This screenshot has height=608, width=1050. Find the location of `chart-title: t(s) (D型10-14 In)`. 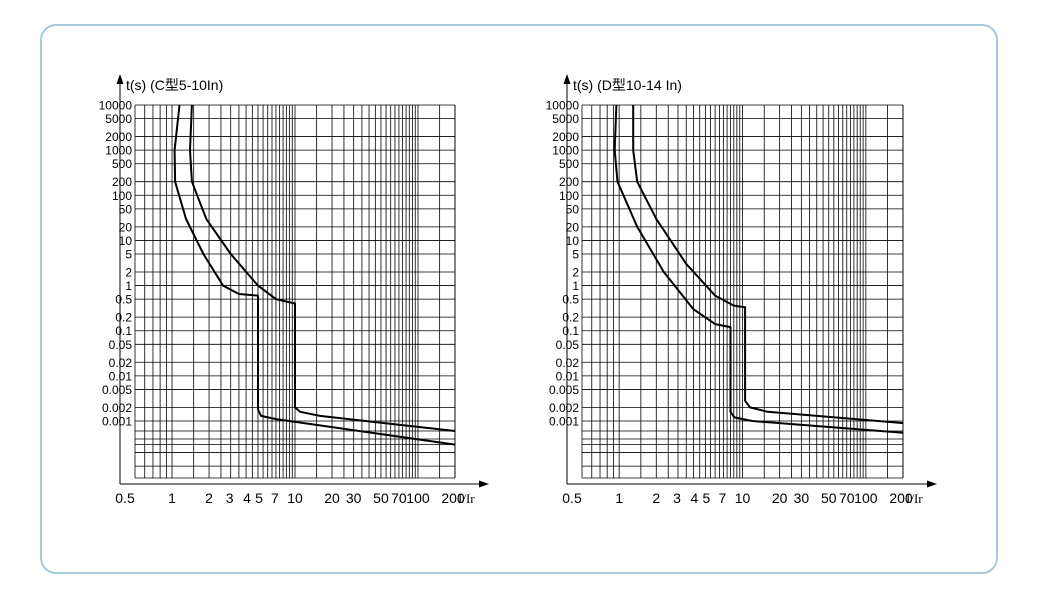

chart-title: t(s) (D型10-14 In) is located at coordinates (627, 85).